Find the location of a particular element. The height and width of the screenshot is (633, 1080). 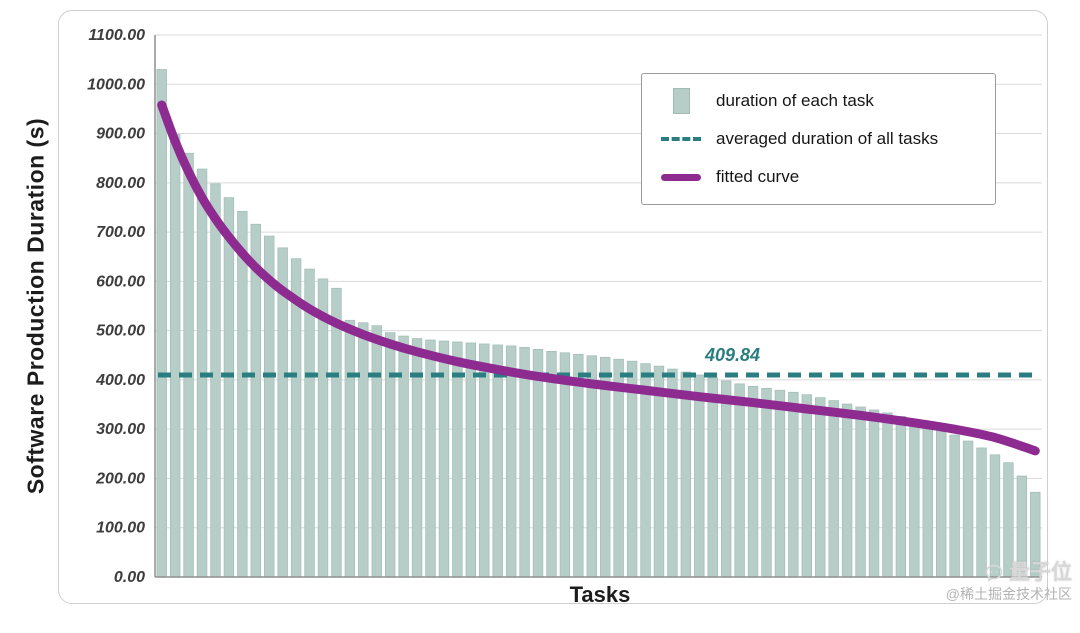

legend-label: duration of each task is located at coordinates (795, 100).